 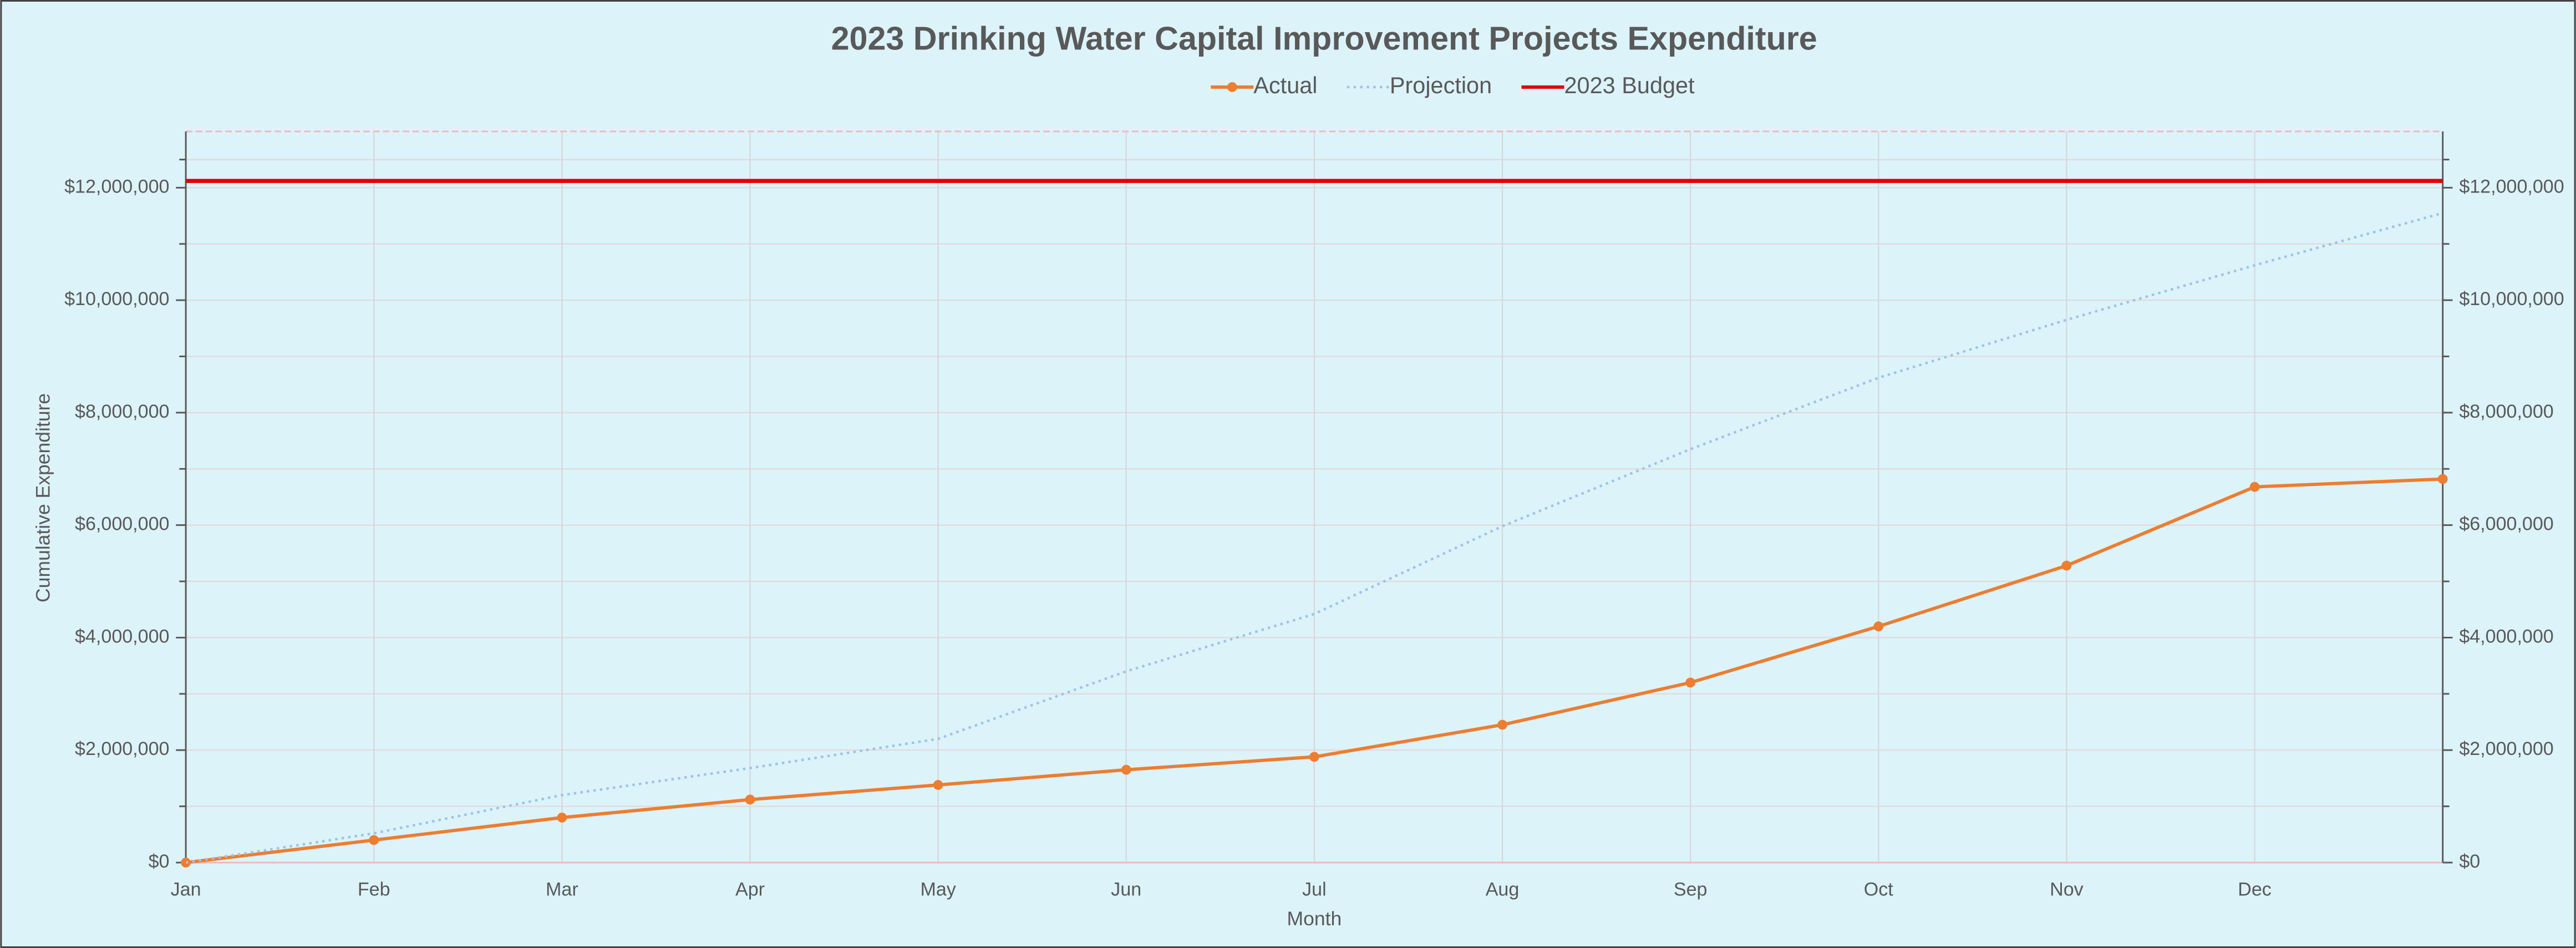 What do you see at coordinates (562, 889) in the screenshot?
I see `x-tick-label: Mar` at bounding box center [562, 889].